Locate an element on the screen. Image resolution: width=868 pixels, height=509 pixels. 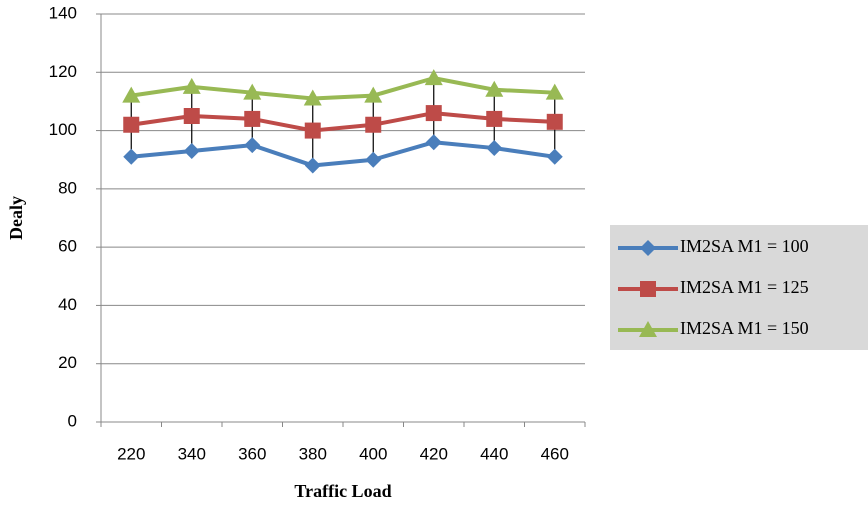
y-tick-label: 60 is located at coordinates (67, 246).